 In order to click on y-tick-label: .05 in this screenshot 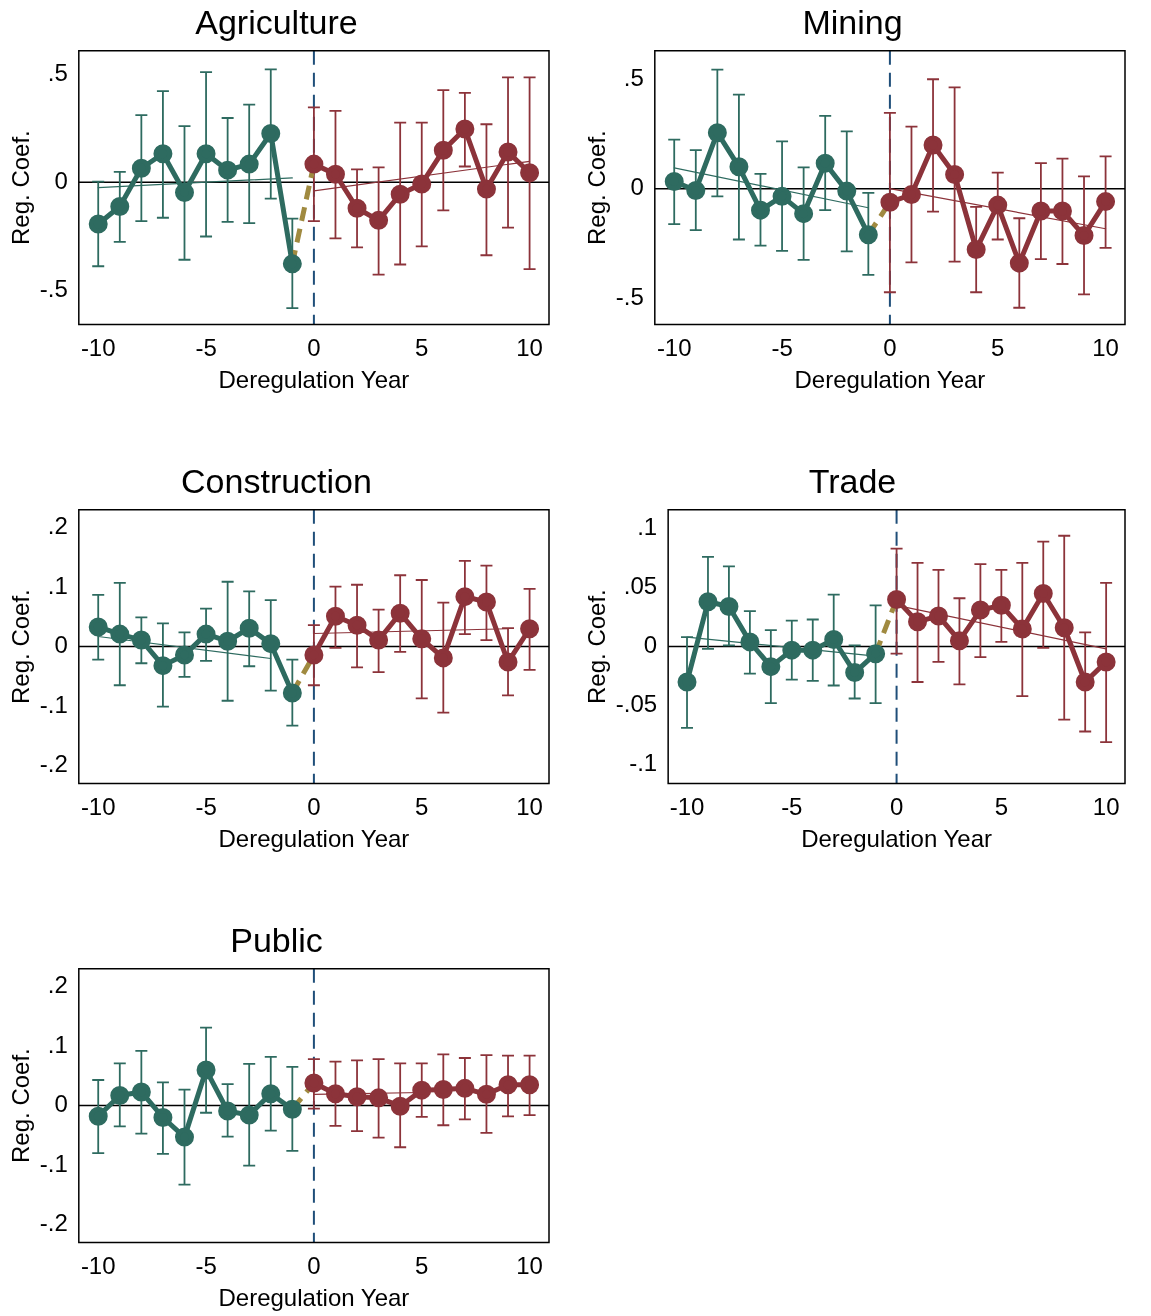, I will do `click(640, 586)`.